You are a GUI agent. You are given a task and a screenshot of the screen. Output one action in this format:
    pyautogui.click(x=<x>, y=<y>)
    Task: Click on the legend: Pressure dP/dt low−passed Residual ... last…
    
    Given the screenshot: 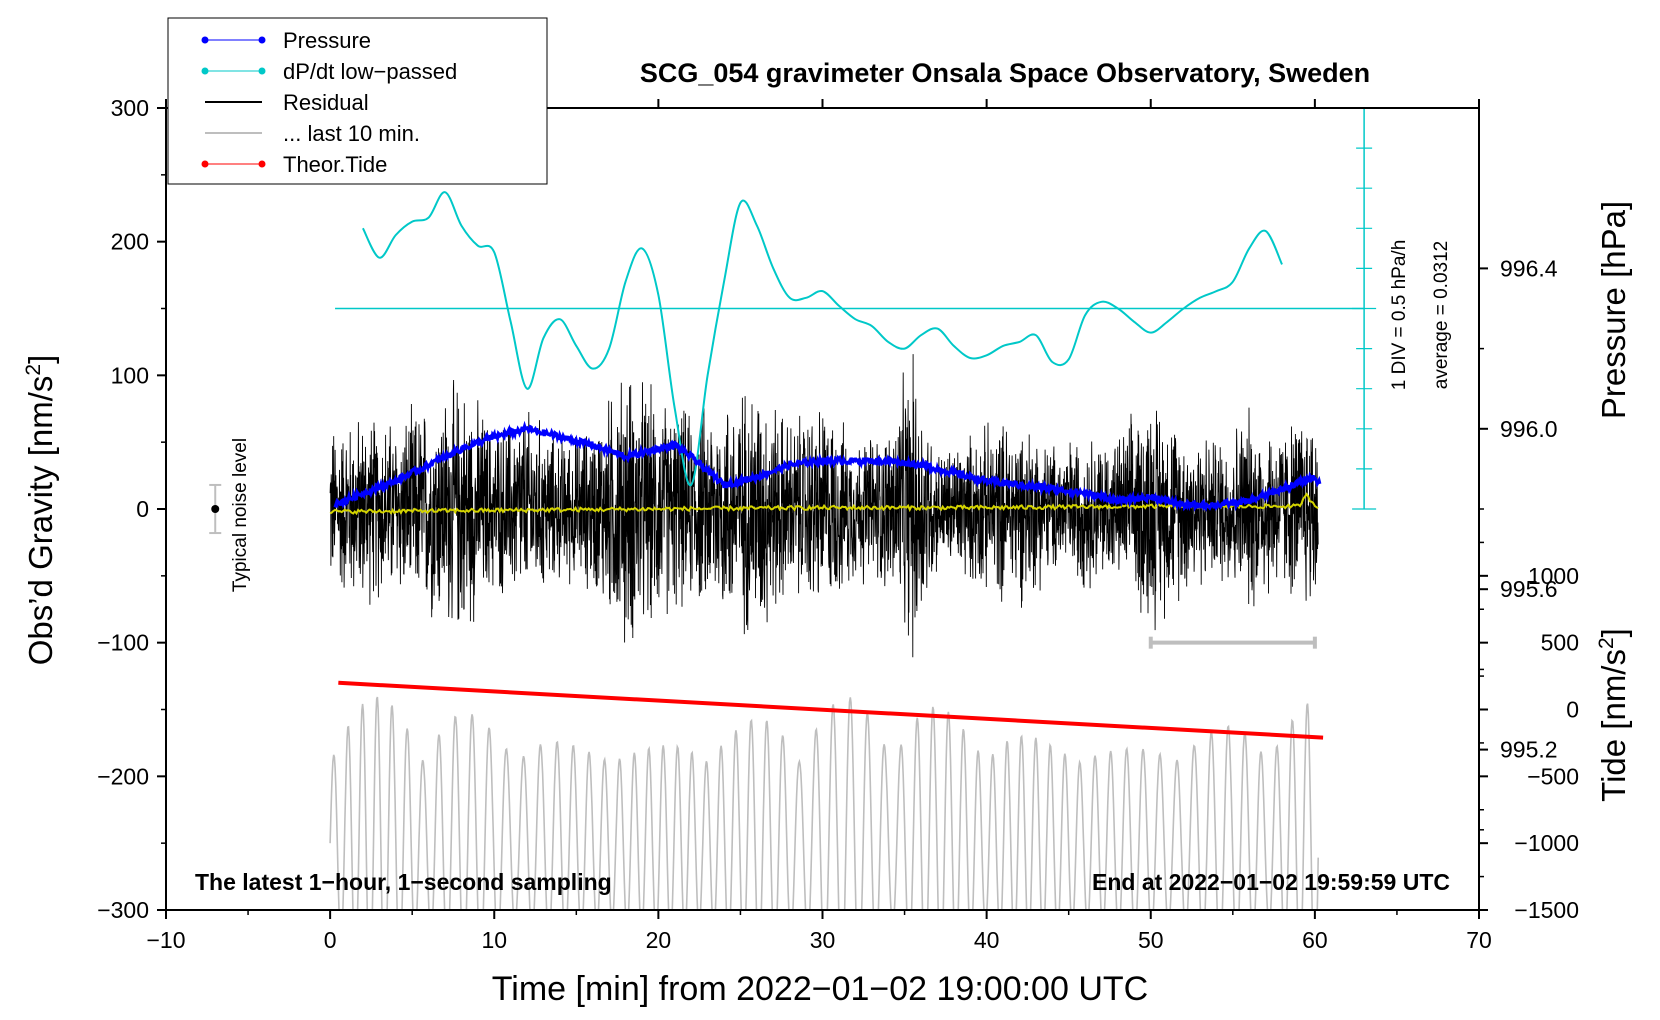 What is the action you would take?
    pyautogui.click(x=357, y=101)
    